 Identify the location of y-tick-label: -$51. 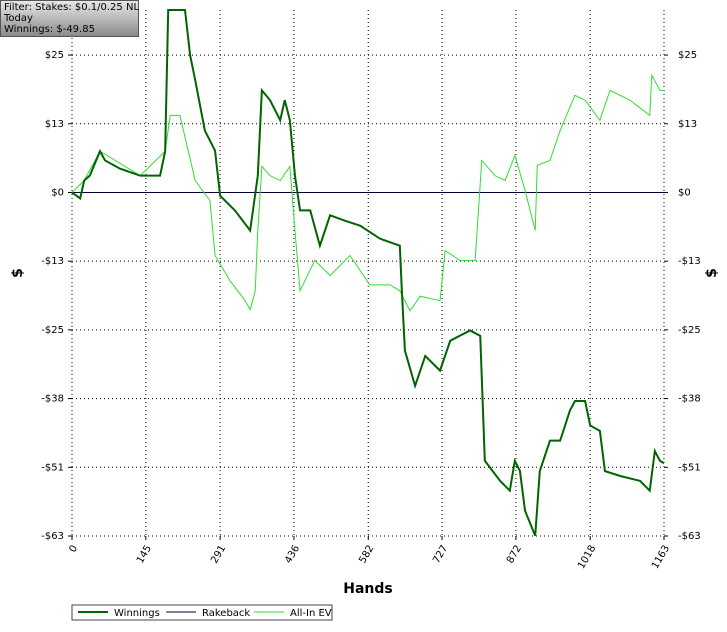
(52, 467).